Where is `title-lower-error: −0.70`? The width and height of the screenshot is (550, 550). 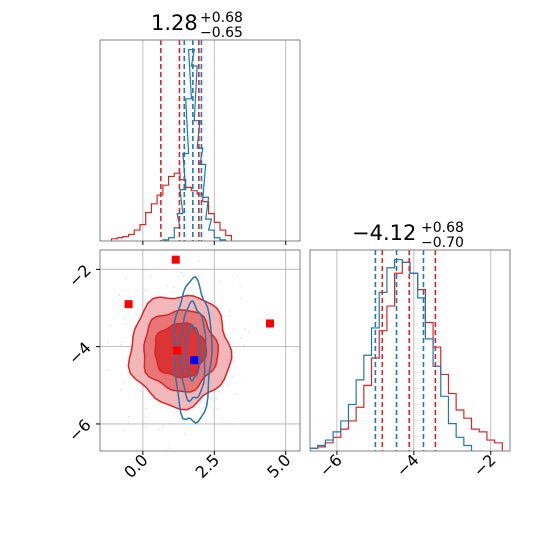 title-lower-error: −0.70 is located at coordinates (442, 243).